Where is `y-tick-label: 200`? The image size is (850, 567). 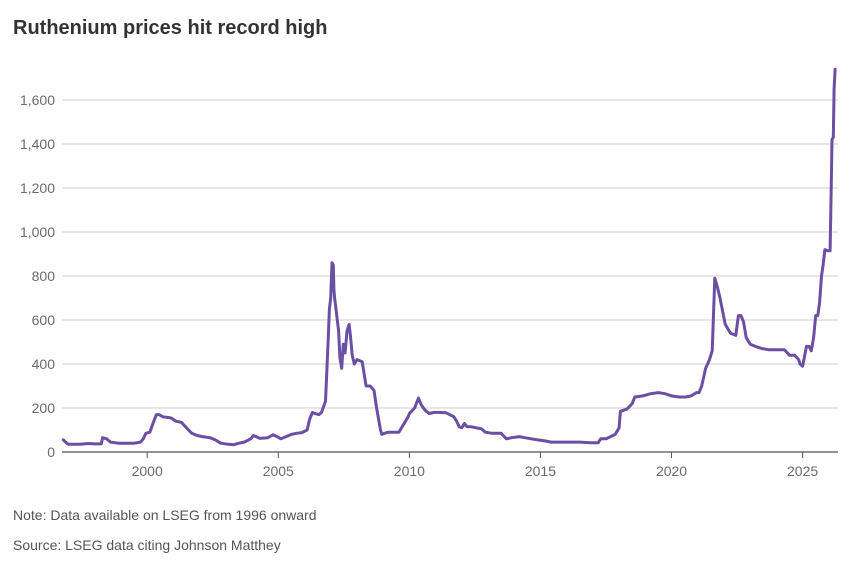
y-tick-label: 200 is located at coordinates (44, 408).